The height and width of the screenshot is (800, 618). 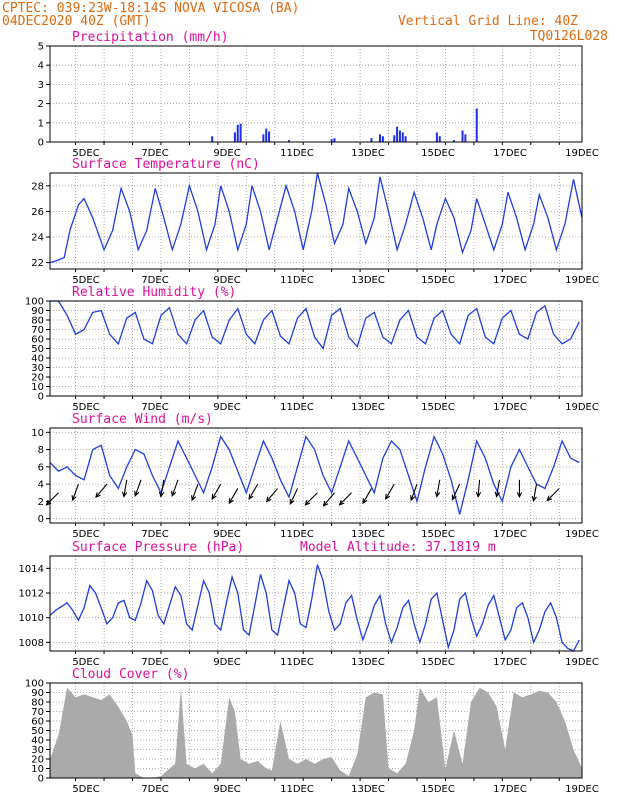 What do you see at coordinates (37, 340) in the screenshot?
I see `y-tick-label: 60` at bounding box center [37, 340].